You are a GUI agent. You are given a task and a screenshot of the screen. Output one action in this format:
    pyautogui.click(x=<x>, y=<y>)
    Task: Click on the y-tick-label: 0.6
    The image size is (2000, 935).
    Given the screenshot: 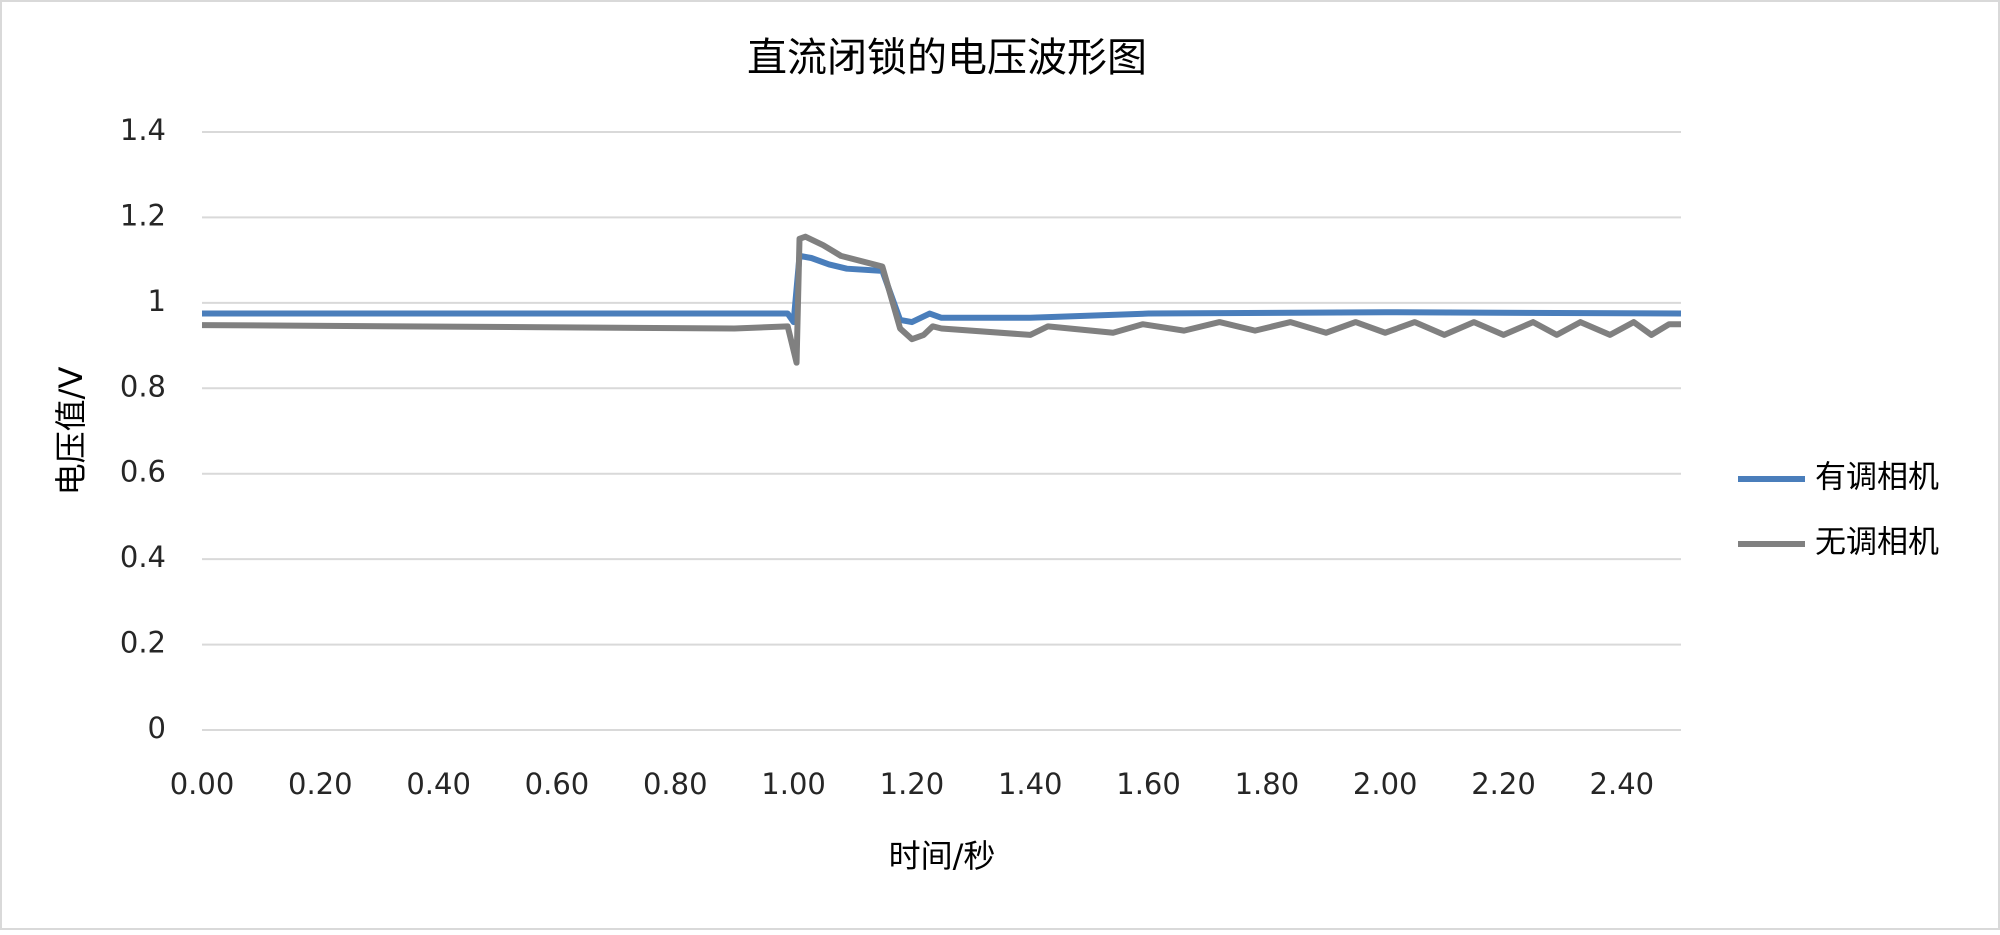 What is the action you would take?
    pyautogui.click(x=143, y=472)
    